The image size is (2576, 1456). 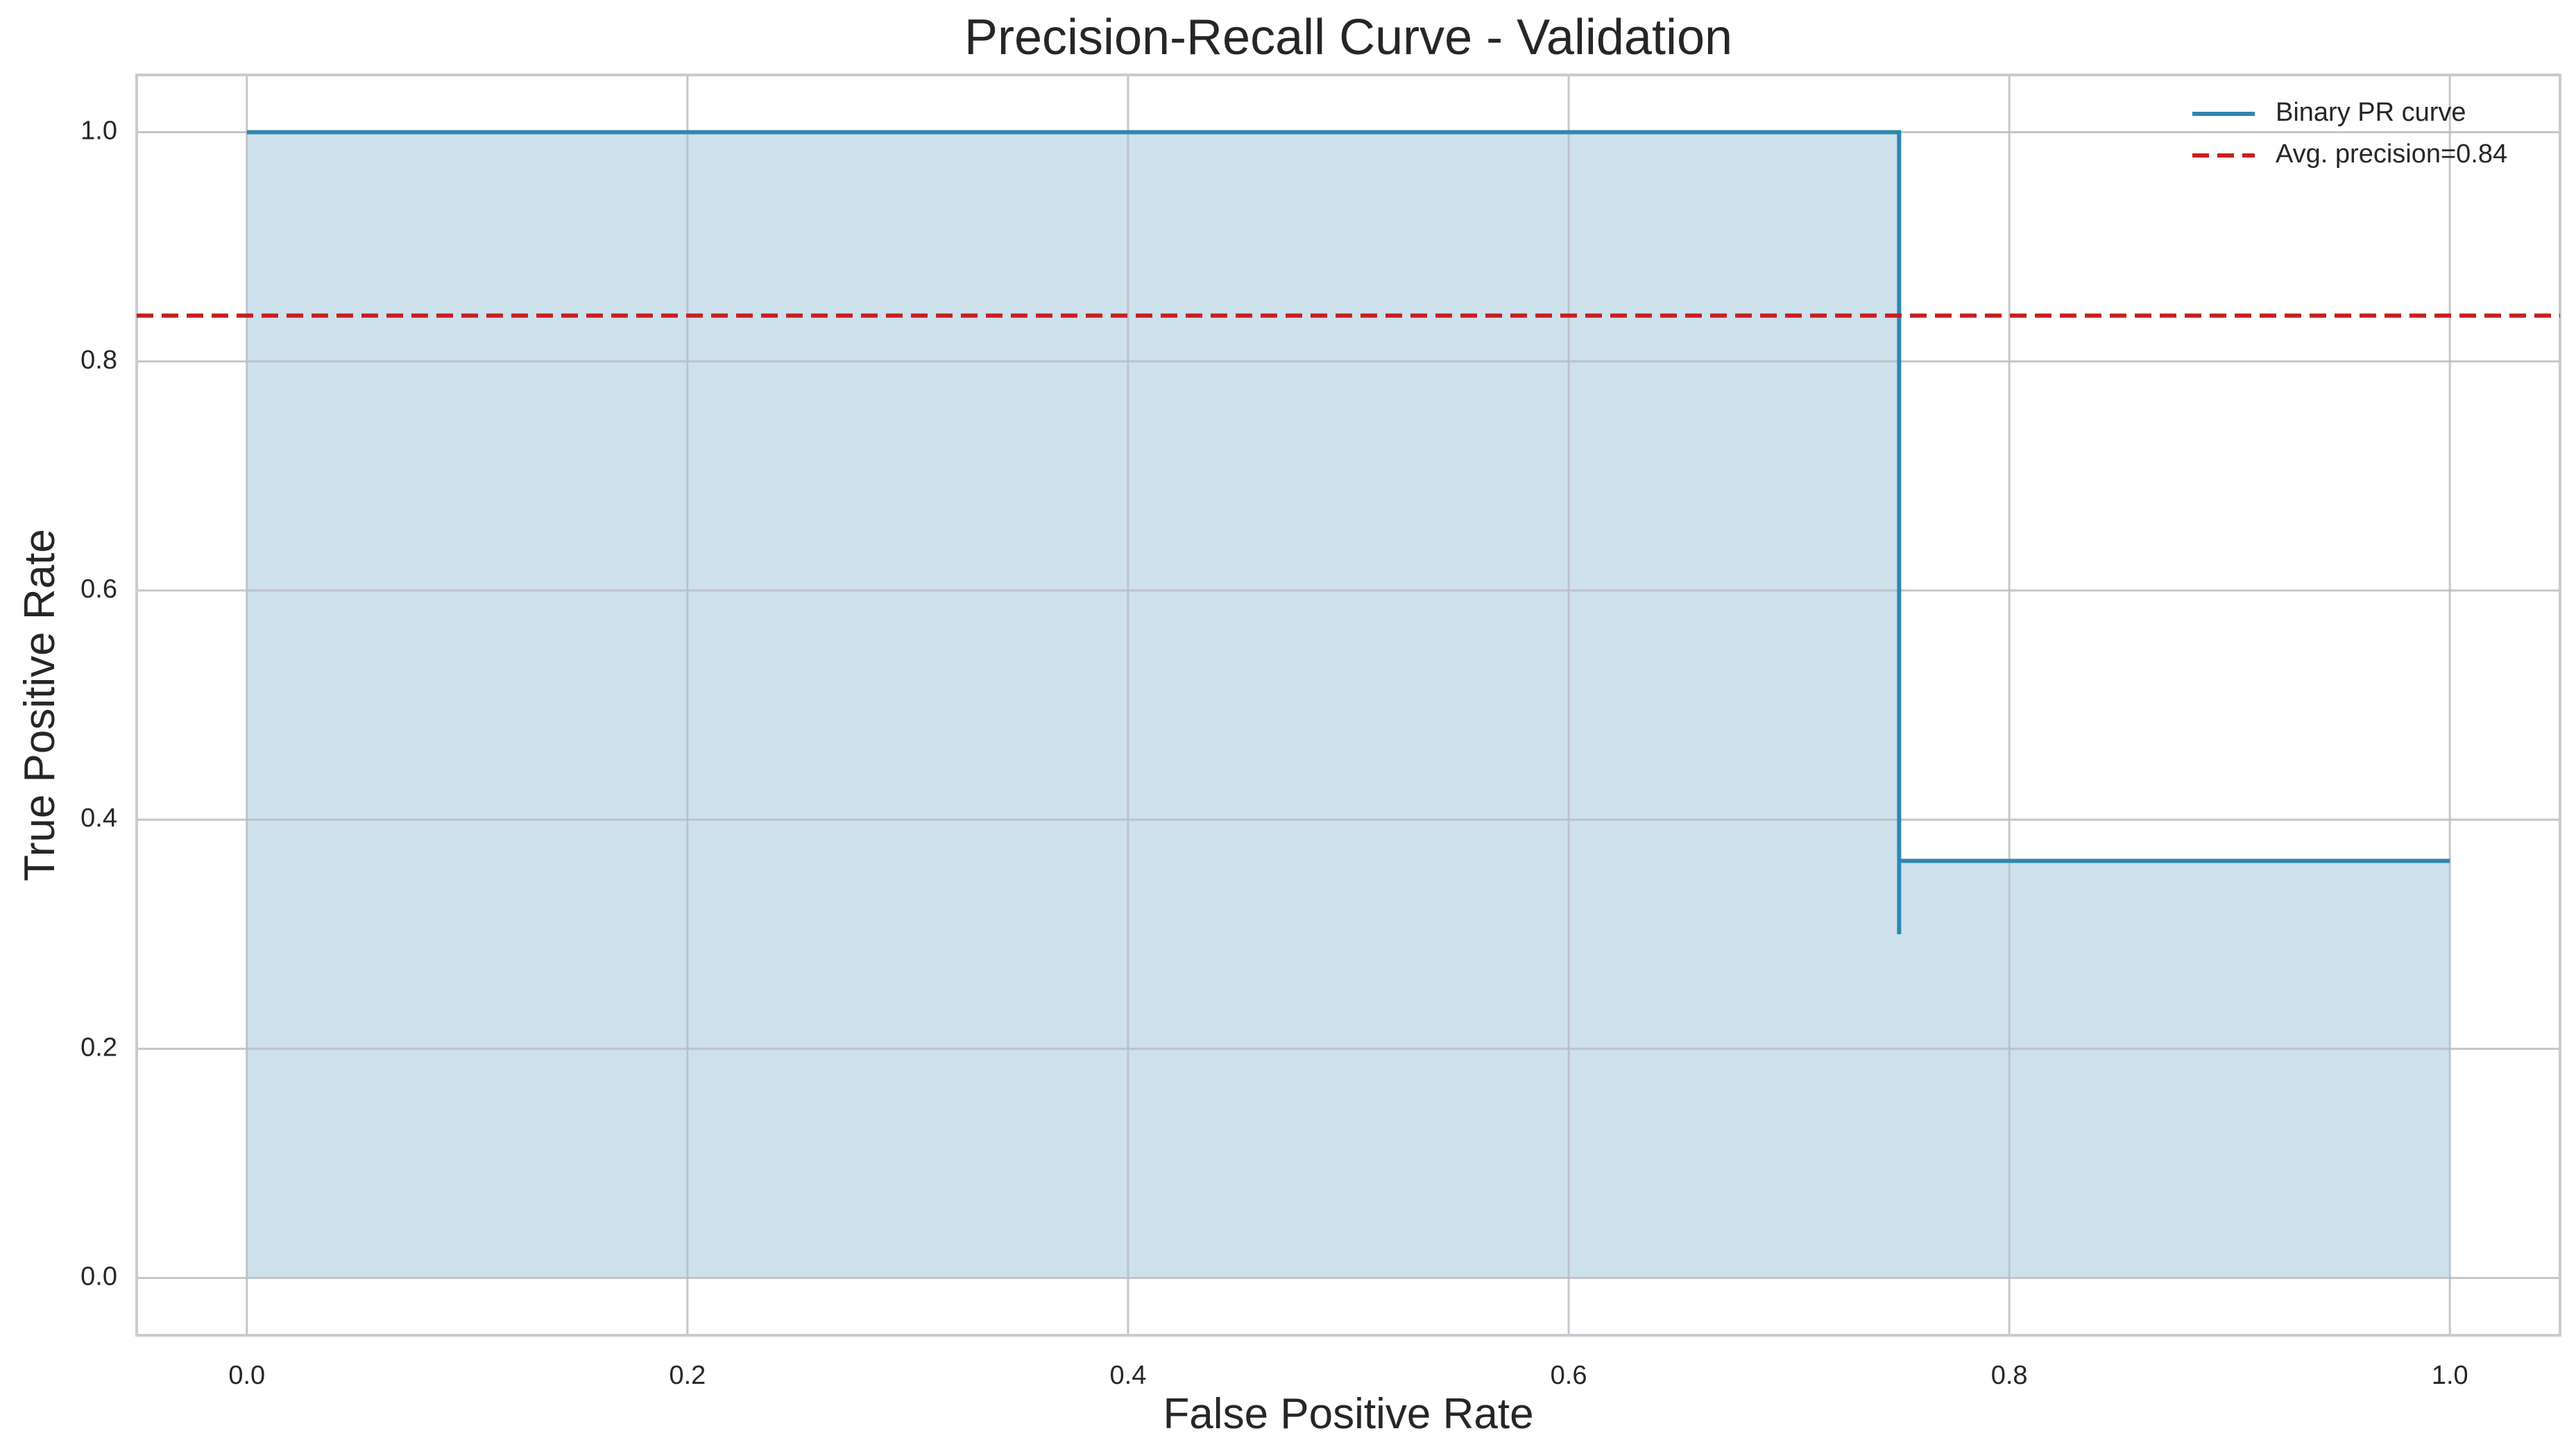 I want to click on x-tick-label: 0.0, so click(x=246, y=1375).